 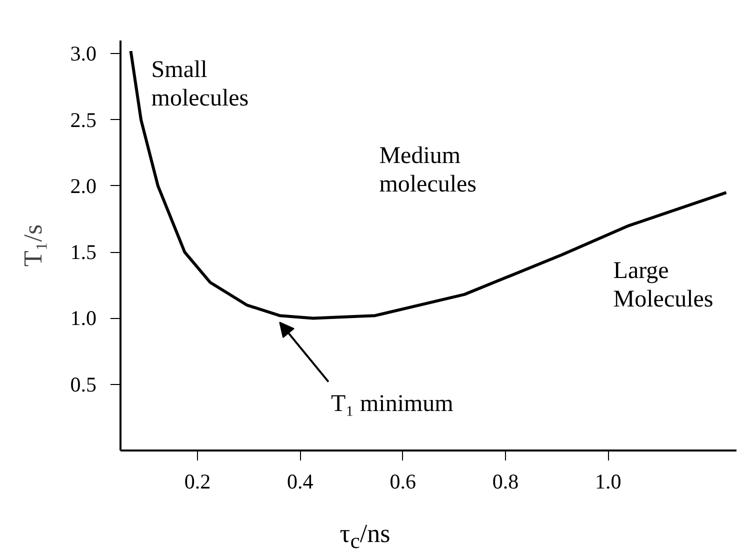 What do you see at coordinates (33, 245) in the screenshot?
I see `y-axis-title: T₁/s` at bounding box center [33, 245].